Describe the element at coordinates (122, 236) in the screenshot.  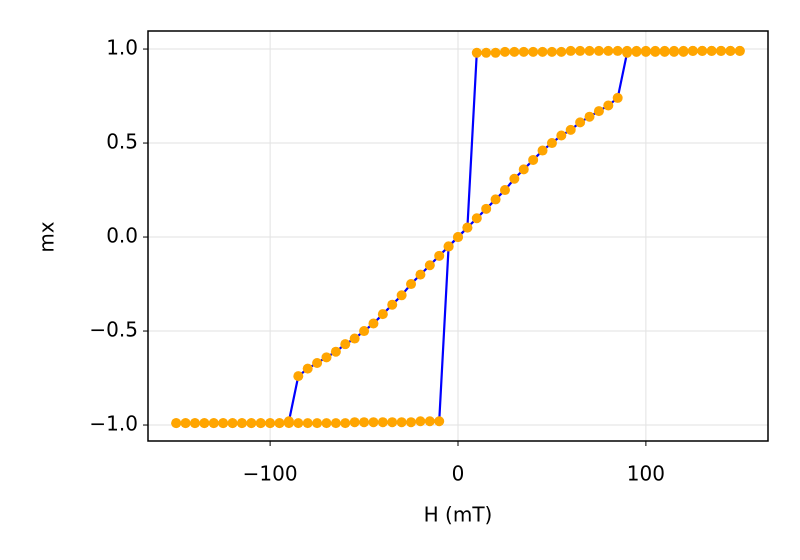
I see `y-tick-label: 0.0` at that location.